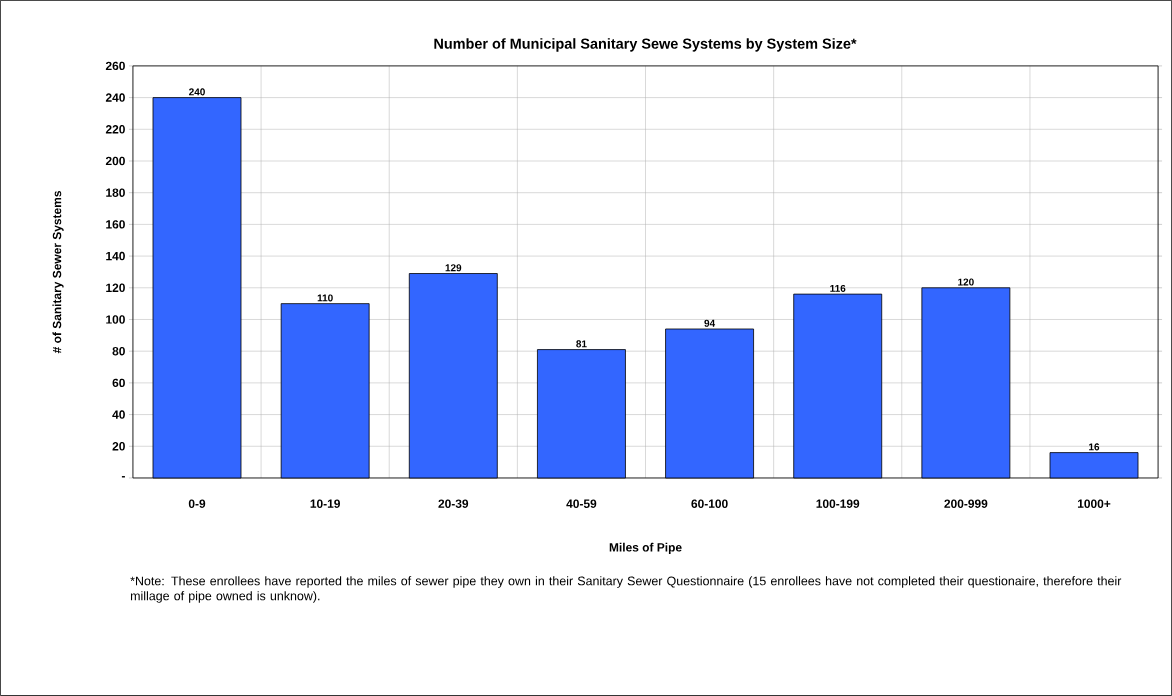 The width and height of the screenshot is (1172, 696). What do you see at coordinates (118, 351) in the screenshot?
I see `y-tick-label: 80` at bounding box center [118, 351].